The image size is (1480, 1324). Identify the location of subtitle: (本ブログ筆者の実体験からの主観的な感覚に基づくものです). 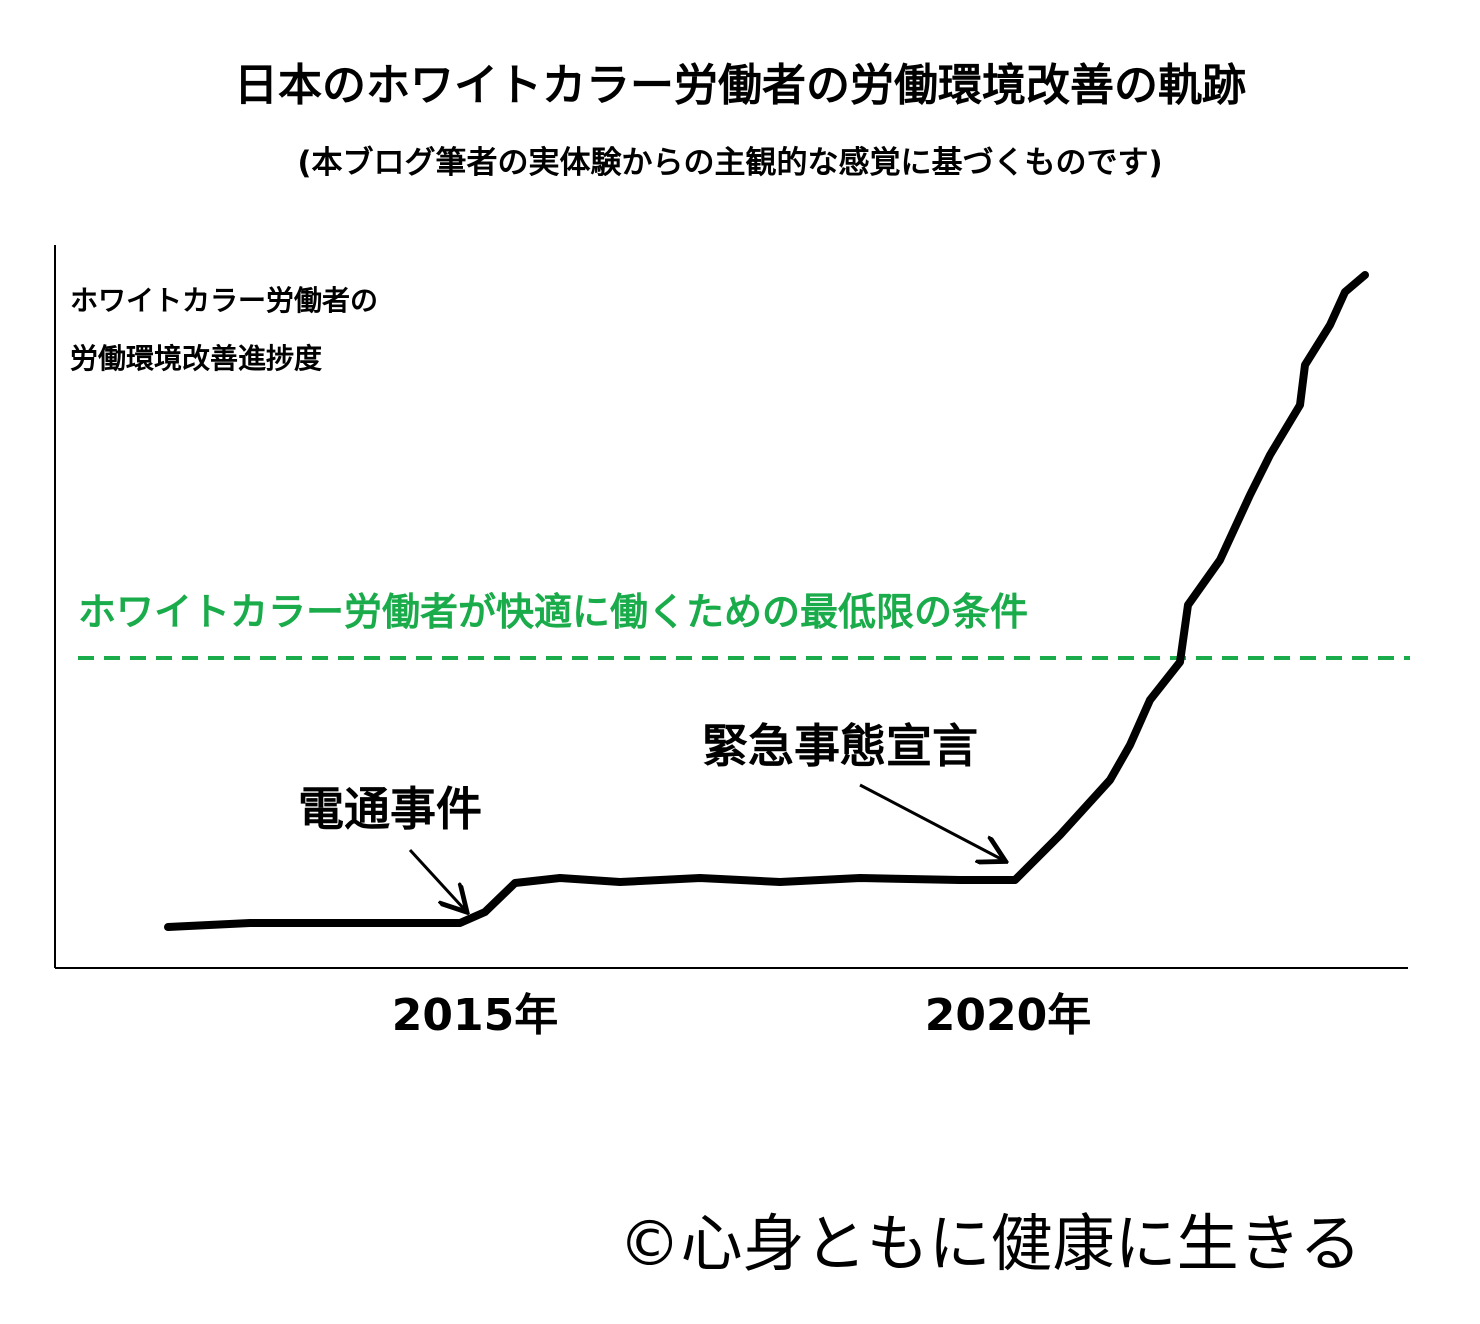
(729, 163).